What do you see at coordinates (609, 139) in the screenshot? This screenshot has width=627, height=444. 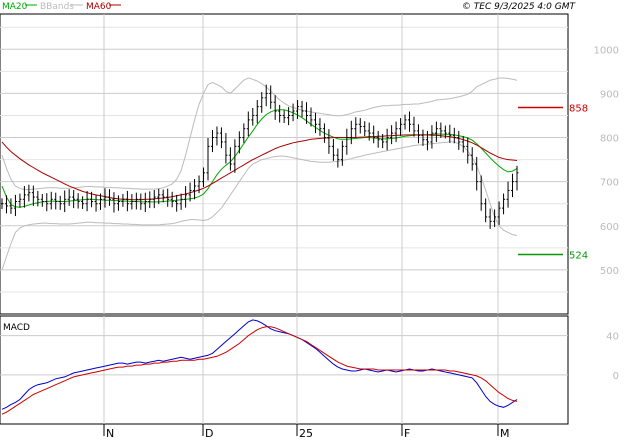 I see `price-tick-label: 800` at bounding box center [609, 139].